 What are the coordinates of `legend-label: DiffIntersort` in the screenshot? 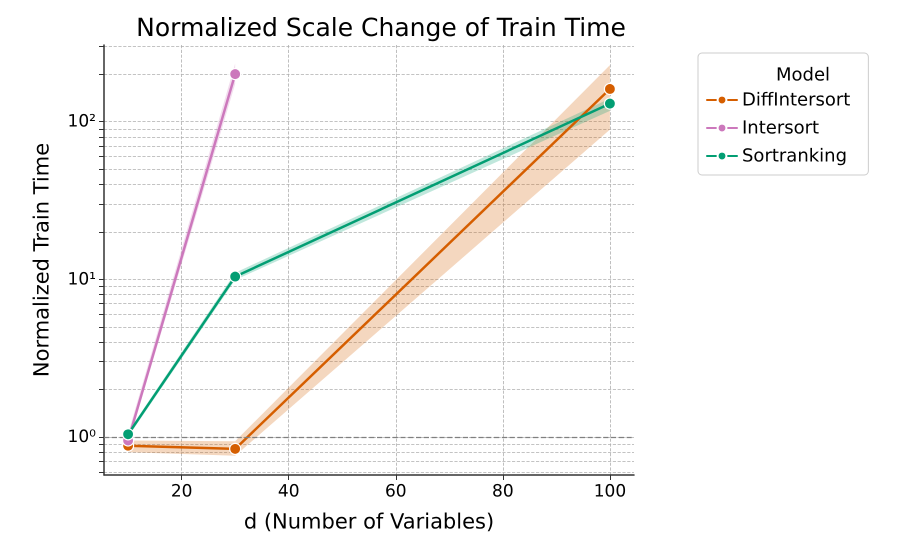 It's located at (796, 100).